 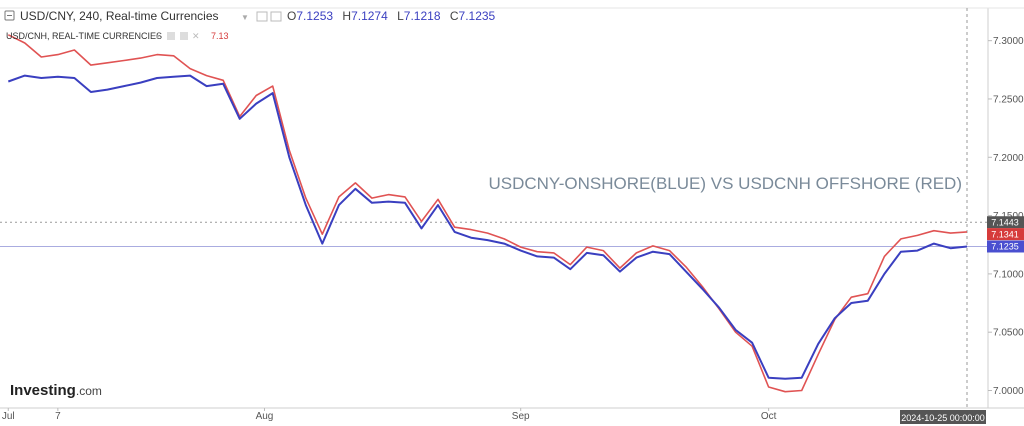 I want to click on y-tick-label: 7.3000, so click(x=1008, y=41).